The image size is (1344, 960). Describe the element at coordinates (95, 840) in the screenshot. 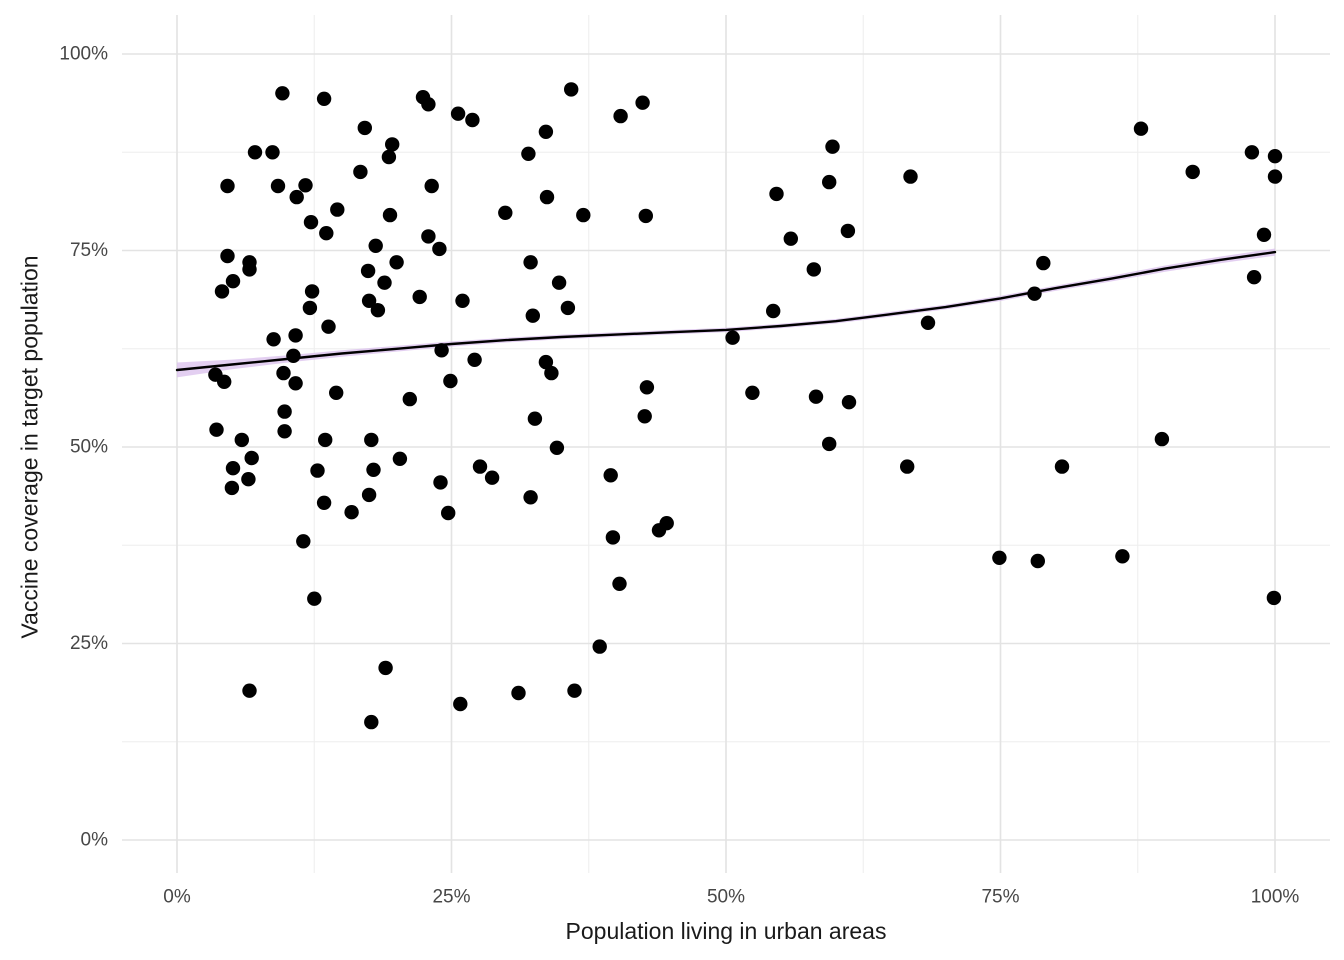

I see `y-tick-label: 0%` at that location.